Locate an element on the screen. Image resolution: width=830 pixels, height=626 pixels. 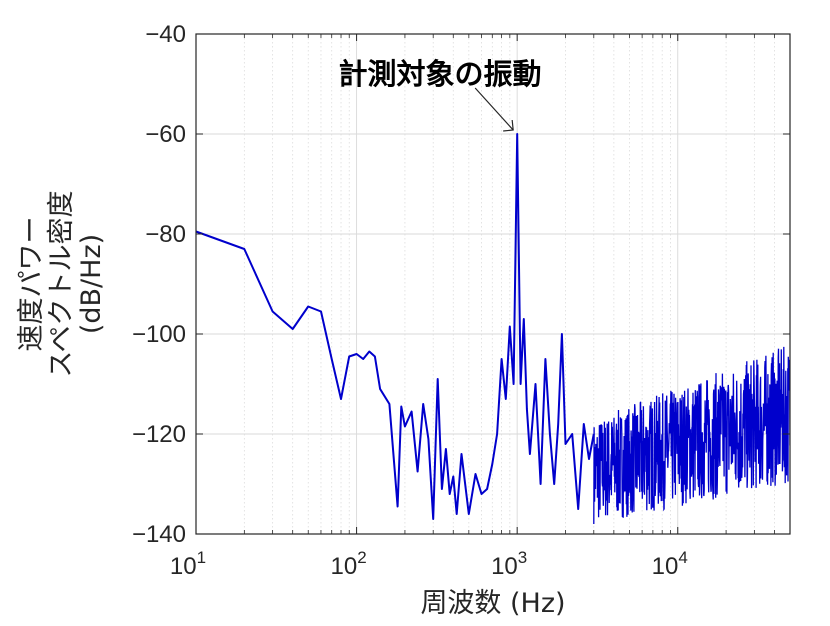
x-tick-label: 10² is located at coordinates (348, 564).